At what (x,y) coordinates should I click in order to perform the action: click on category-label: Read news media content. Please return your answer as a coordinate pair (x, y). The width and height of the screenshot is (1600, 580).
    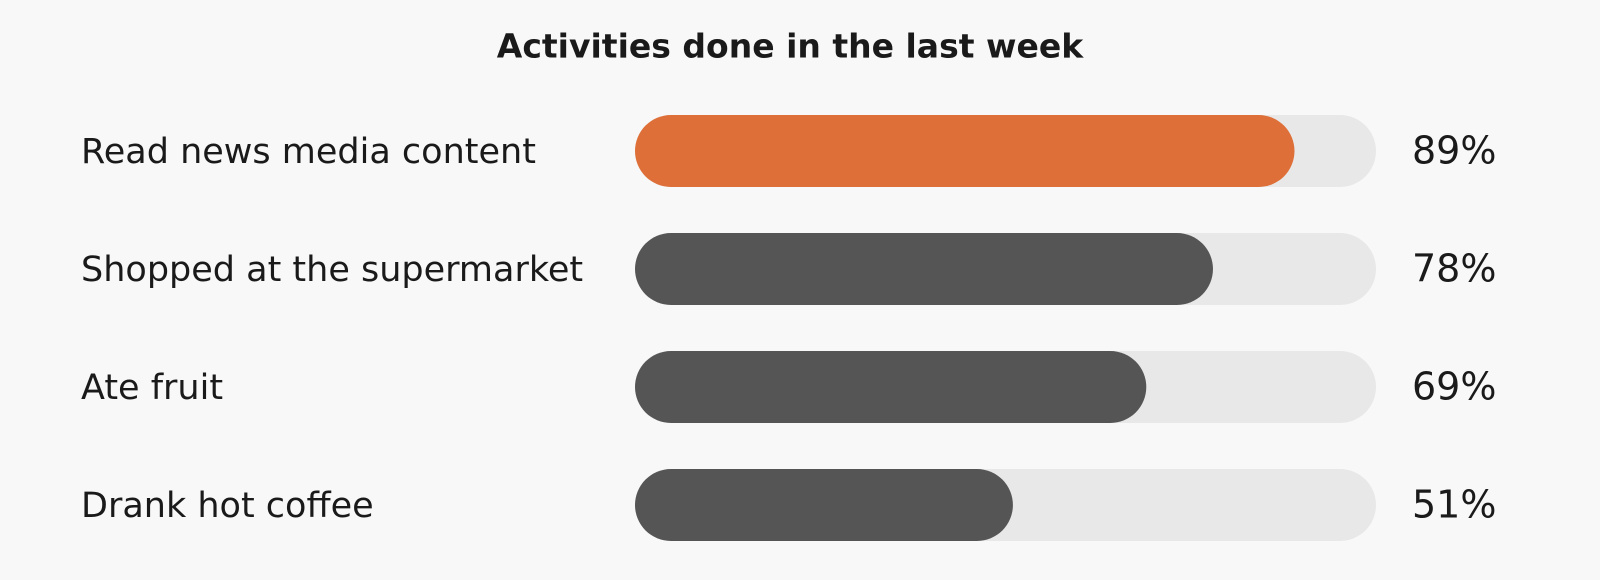
    Looking at the image, I should click on (308, 152).